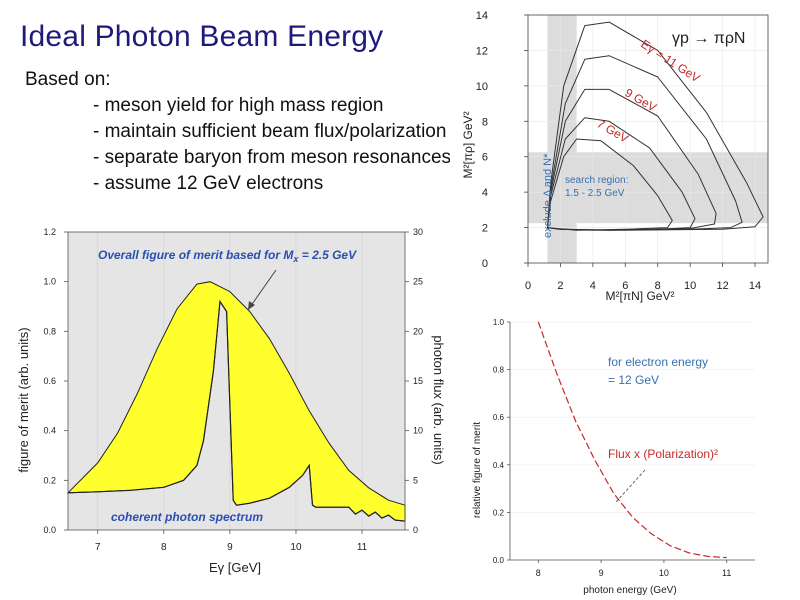 The height and width of the screenshot is (600, 800). I want to click on fom-right-tick: 0, so click(415, 530).